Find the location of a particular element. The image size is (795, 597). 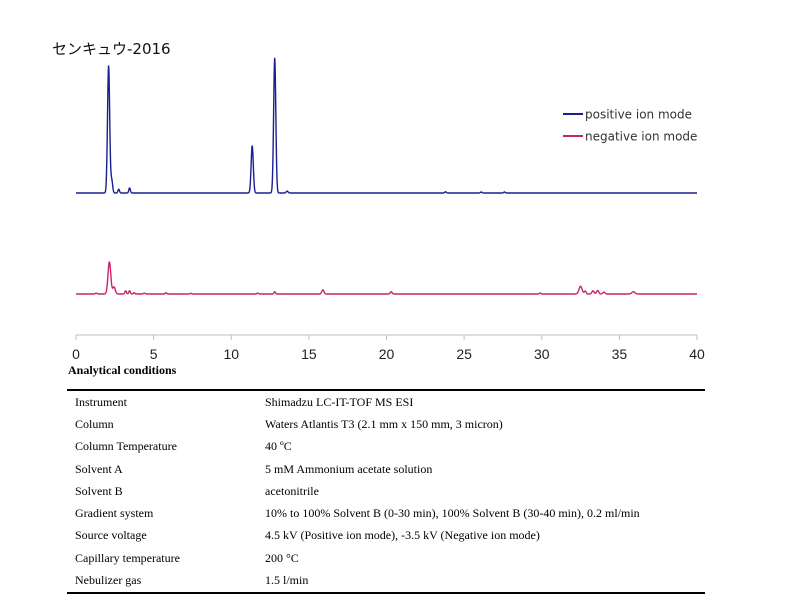

condition-value: 40 ºC is located at coordinates (278, 446).